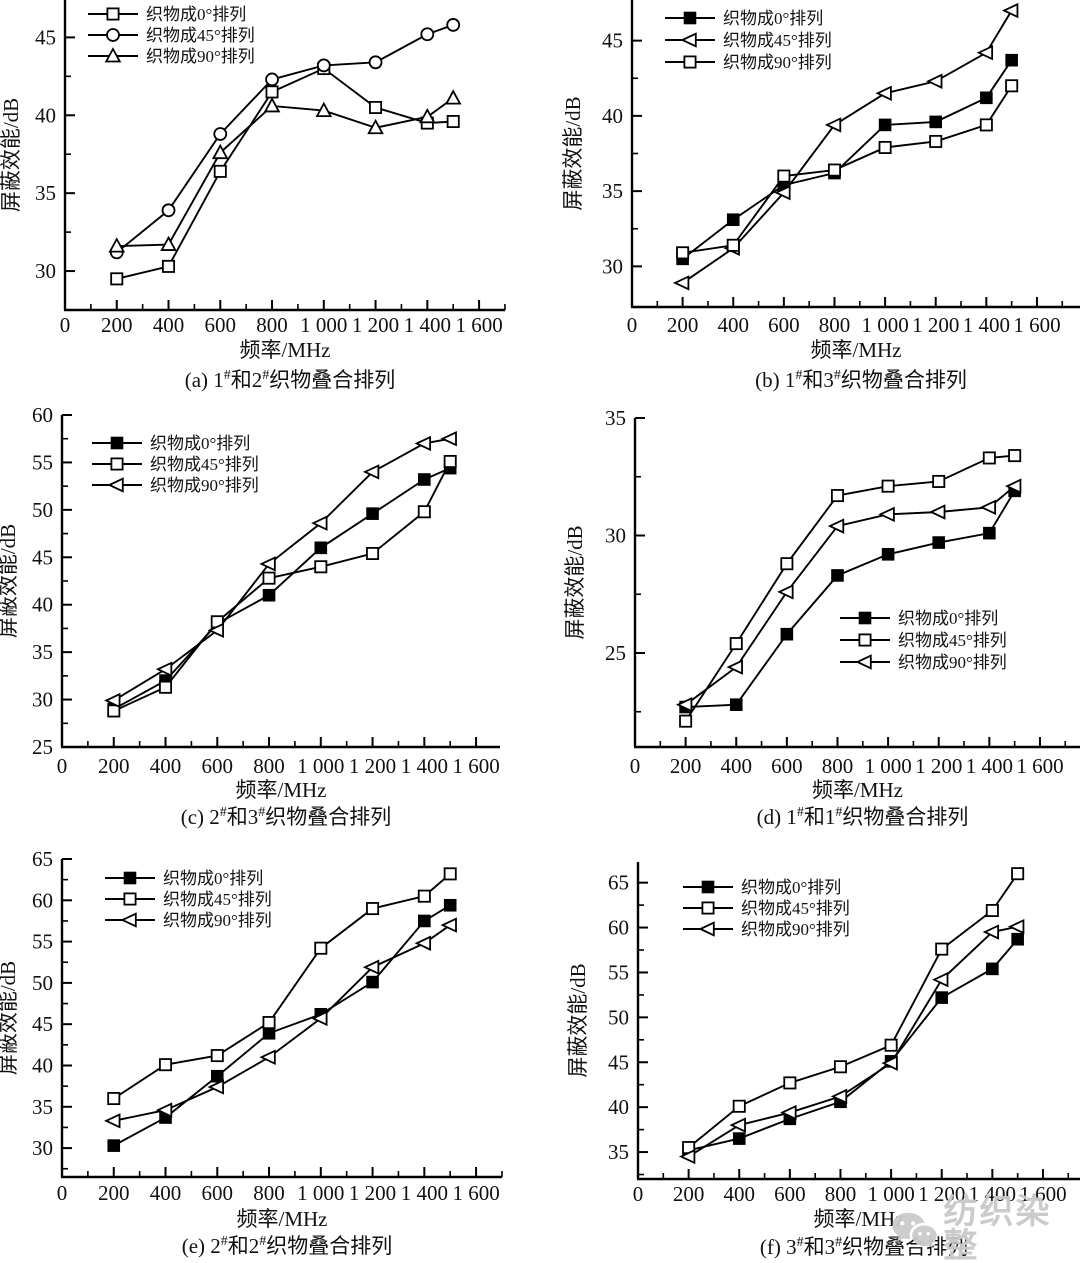 The width and height of the screenshot is (1080, 1263). Describe the element at coordinates (287, 1246) in the screenshot. I see `chart-caption: (e) 2#和2#织物叠合排列` at that location.